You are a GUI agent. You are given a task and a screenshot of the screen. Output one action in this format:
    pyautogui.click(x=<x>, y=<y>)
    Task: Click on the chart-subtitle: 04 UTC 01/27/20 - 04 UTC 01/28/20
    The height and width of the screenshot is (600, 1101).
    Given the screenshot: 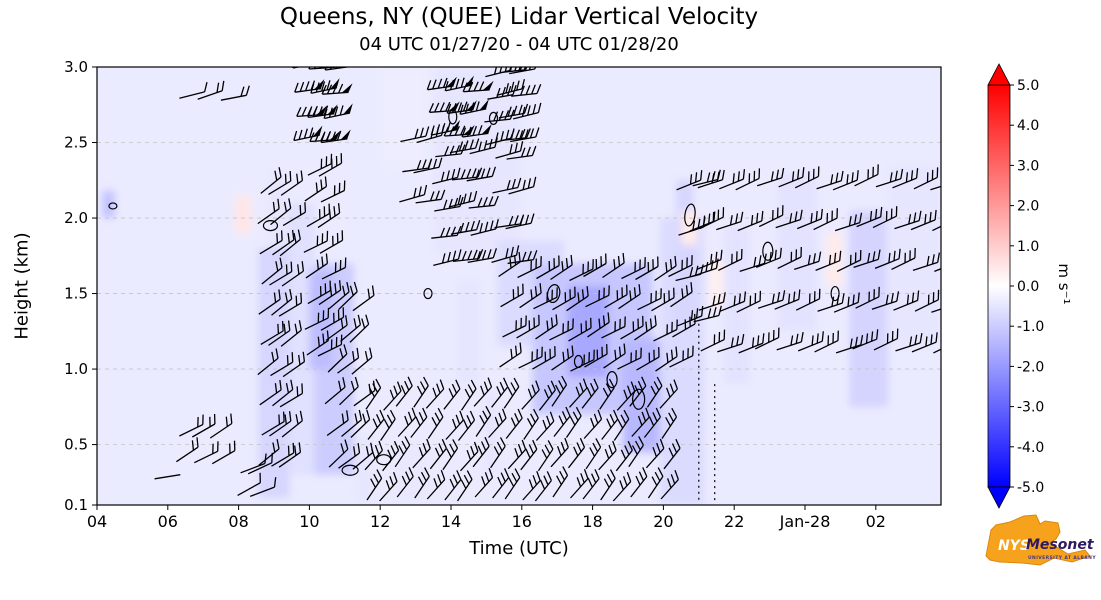 What is the action you would take?
    pyautogui.click(x=519, y=44)
    